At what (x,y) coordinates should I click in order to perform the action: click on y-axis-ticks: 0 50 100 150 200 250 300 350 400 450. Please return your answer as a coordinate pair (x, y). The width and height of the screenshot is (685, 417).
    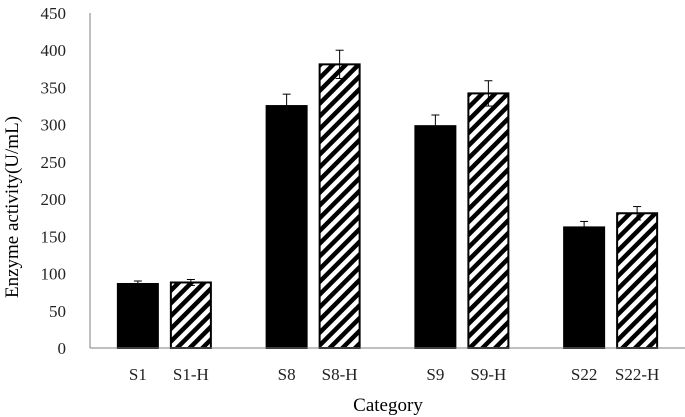
    Looking at the image, I should click on (54, 181).